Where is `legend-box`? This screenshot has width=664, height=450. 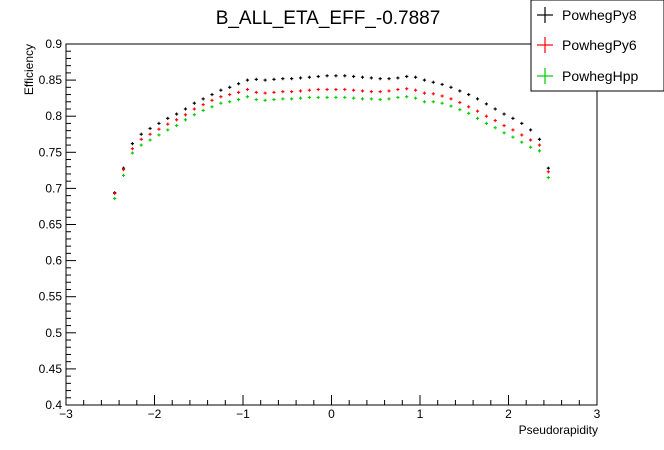
legend-box is located at coordinates (597, 46).